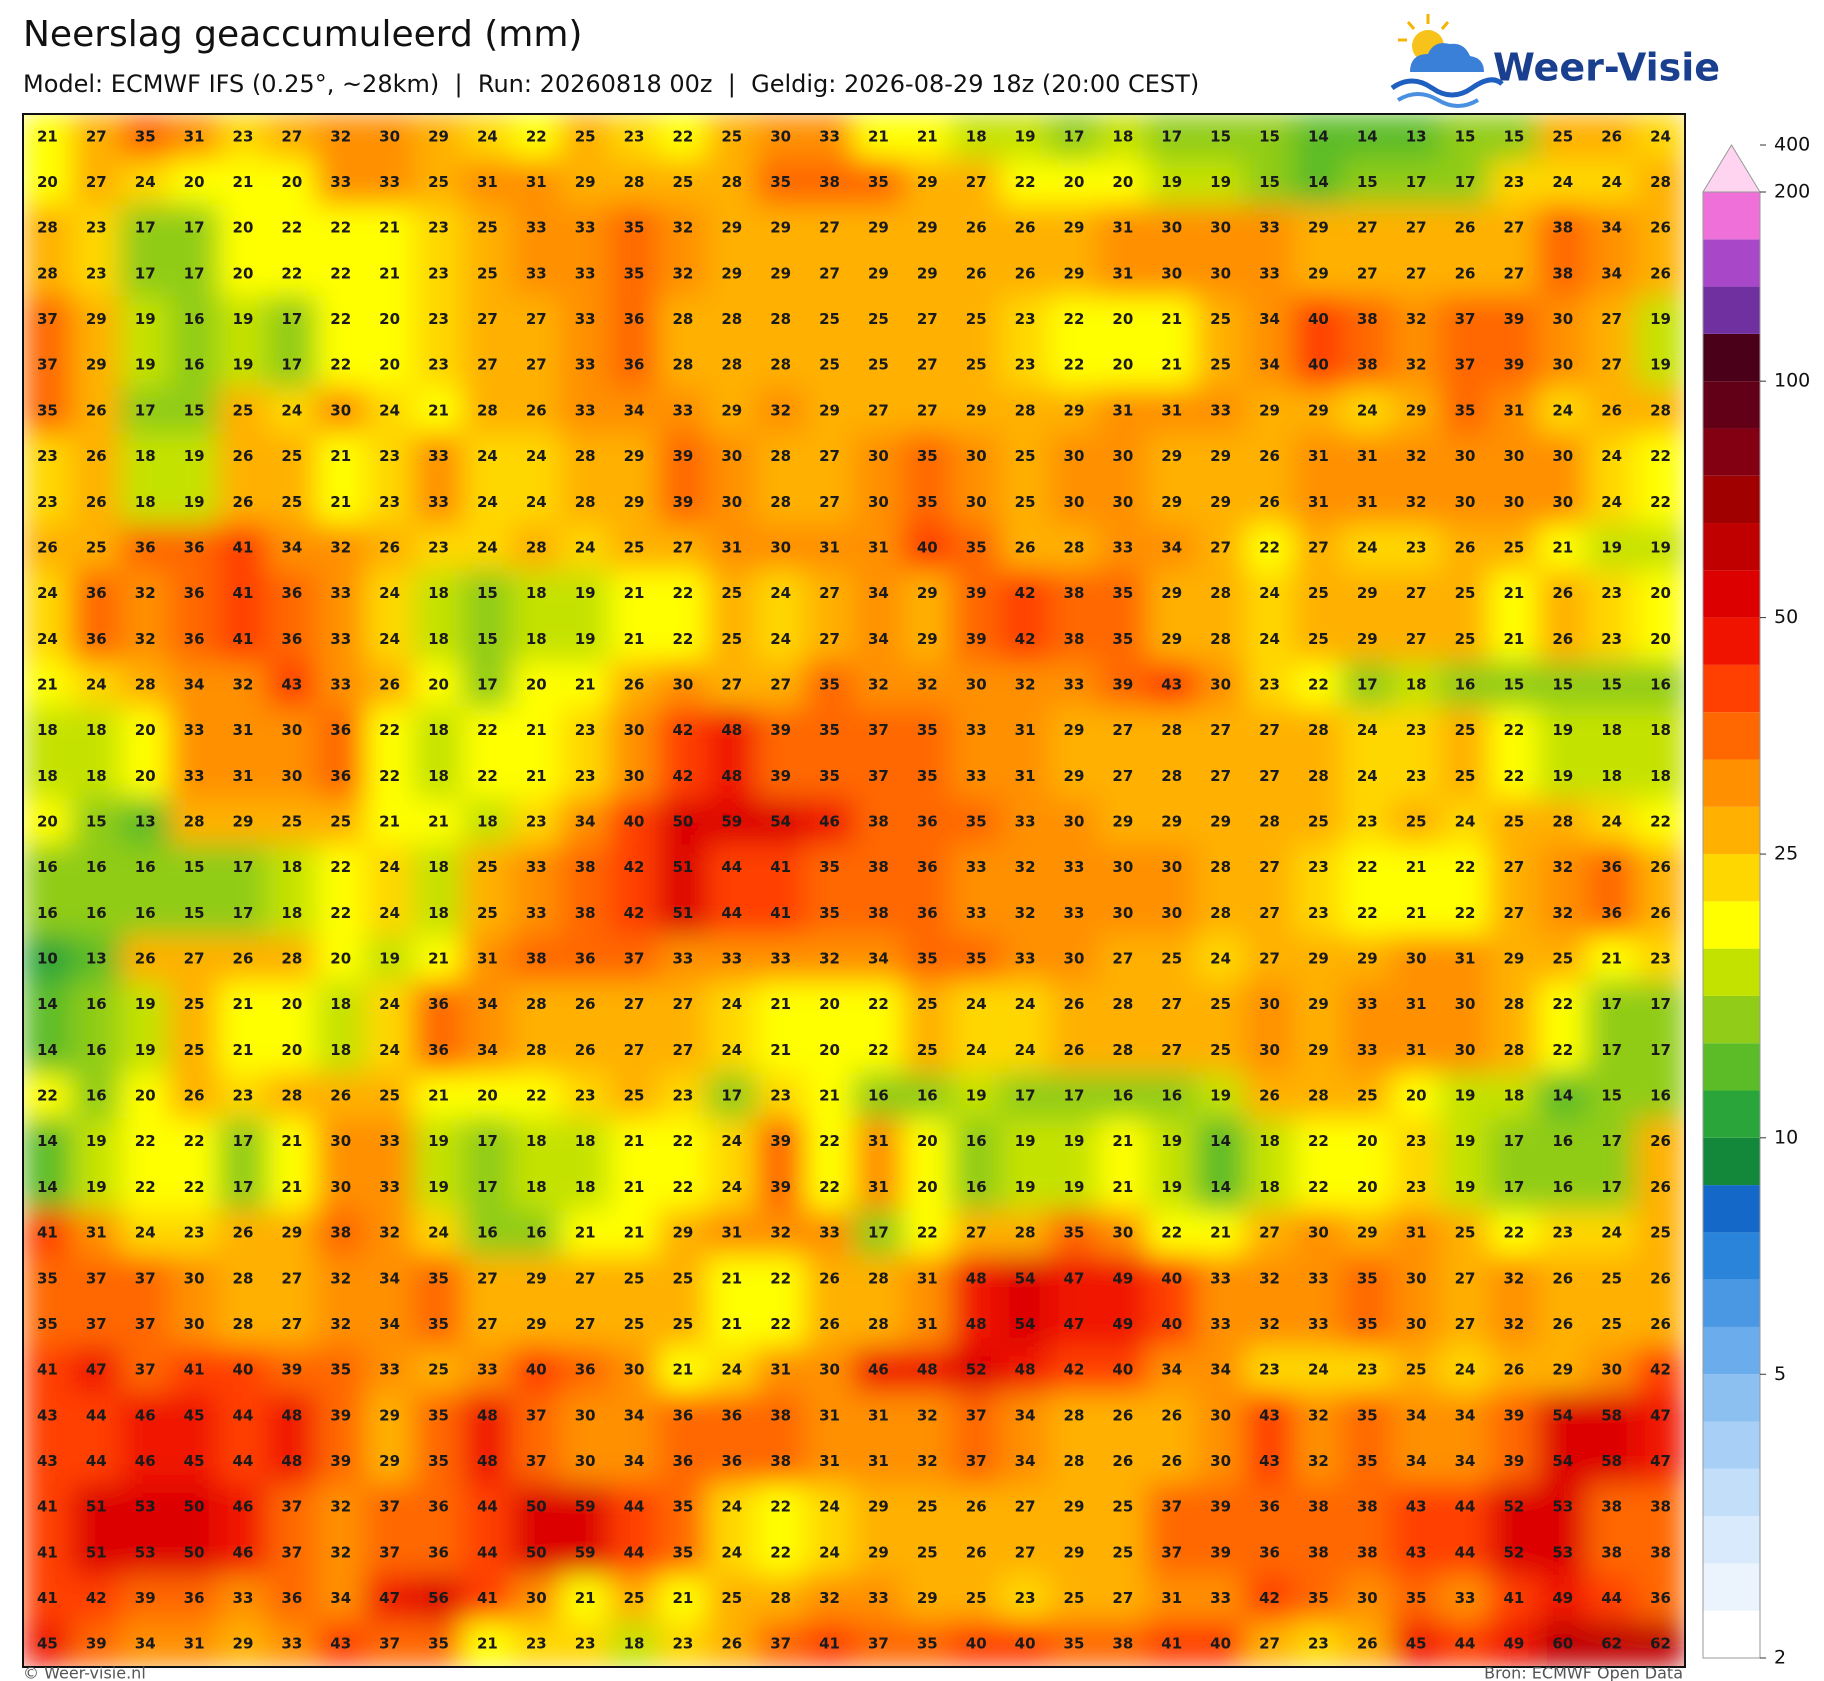 Image resolution: width=1824 pixels, height=1681 pixels. I want to click on precip-value: 25, so click(96, 547).